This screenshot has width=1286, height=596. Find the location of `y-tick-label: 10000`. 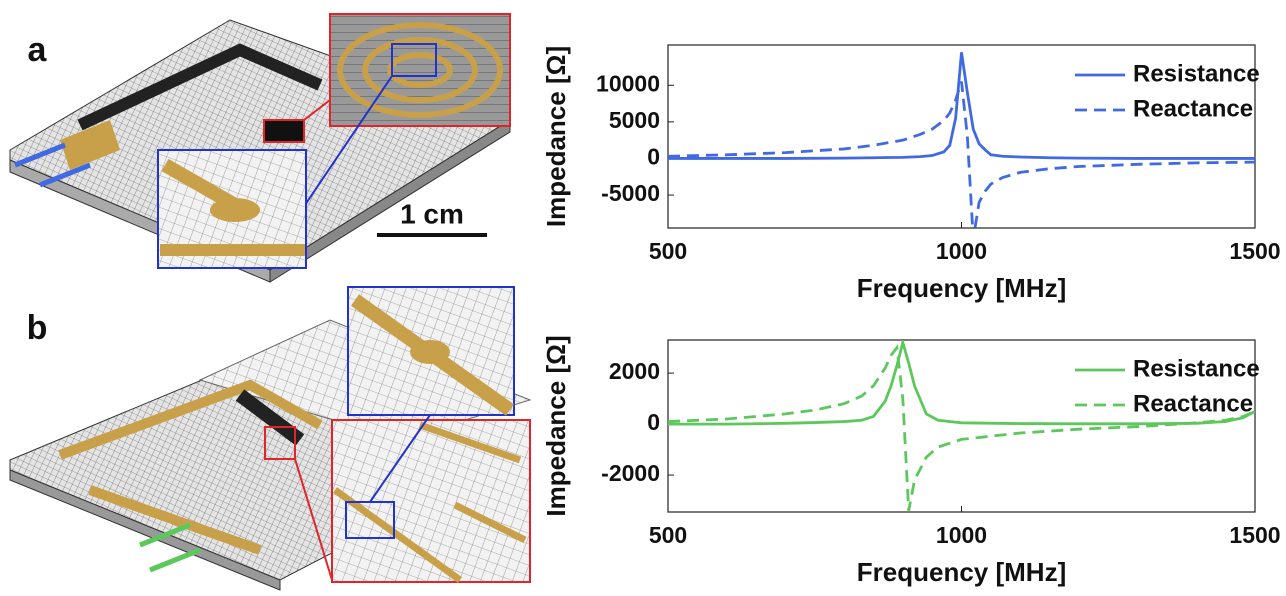

y-tick-label: 10000 is located at coordinates (628, 83).